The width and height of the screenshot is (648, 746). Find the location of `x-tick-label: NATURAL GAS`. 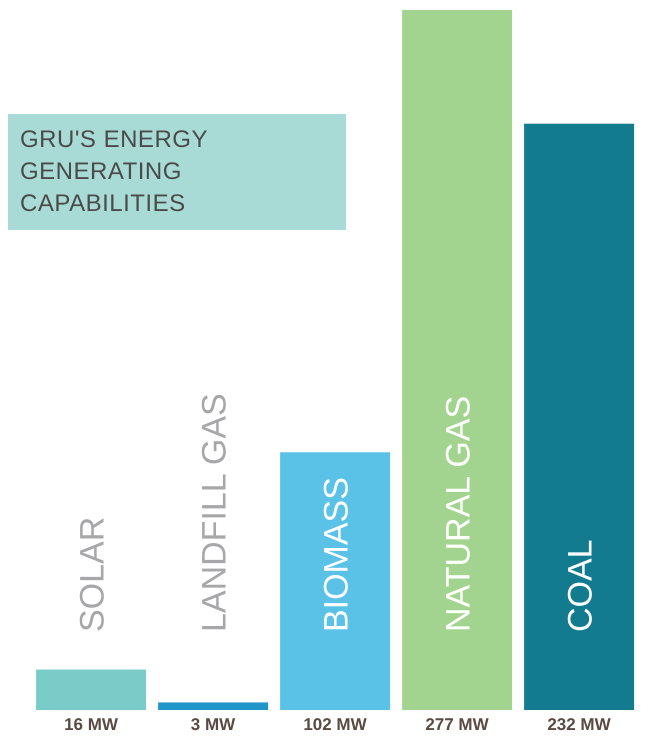

x-tick-label: NATURAL GAS is located at coordinates (458, 514).